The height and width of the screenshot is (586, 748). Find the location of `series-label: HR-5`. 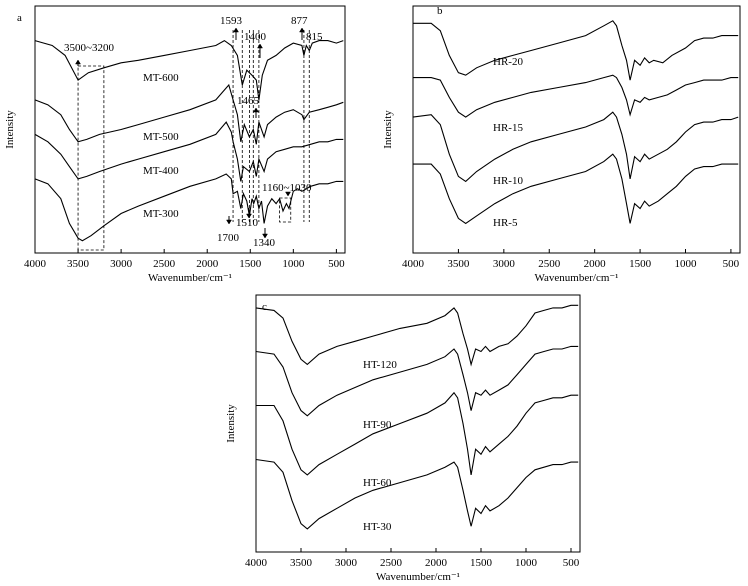

series-label: HR-5 is located at coordinates (505, 223).